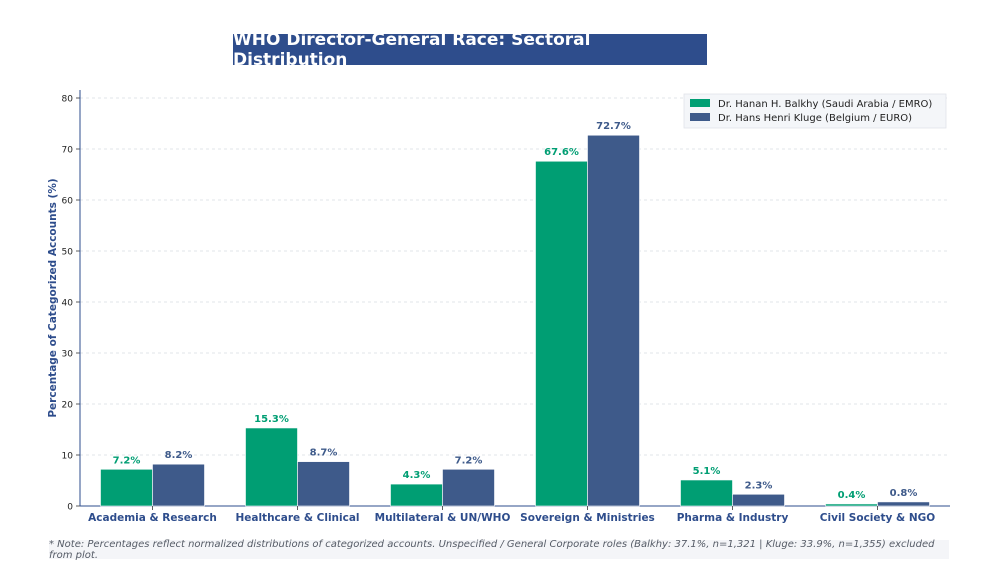 Image resolution: width=1000 pixels, height=563 pixels. Describe the element at coordinates (852, 495) in the screenshot. I see `data-label: 0.4%` at that location.